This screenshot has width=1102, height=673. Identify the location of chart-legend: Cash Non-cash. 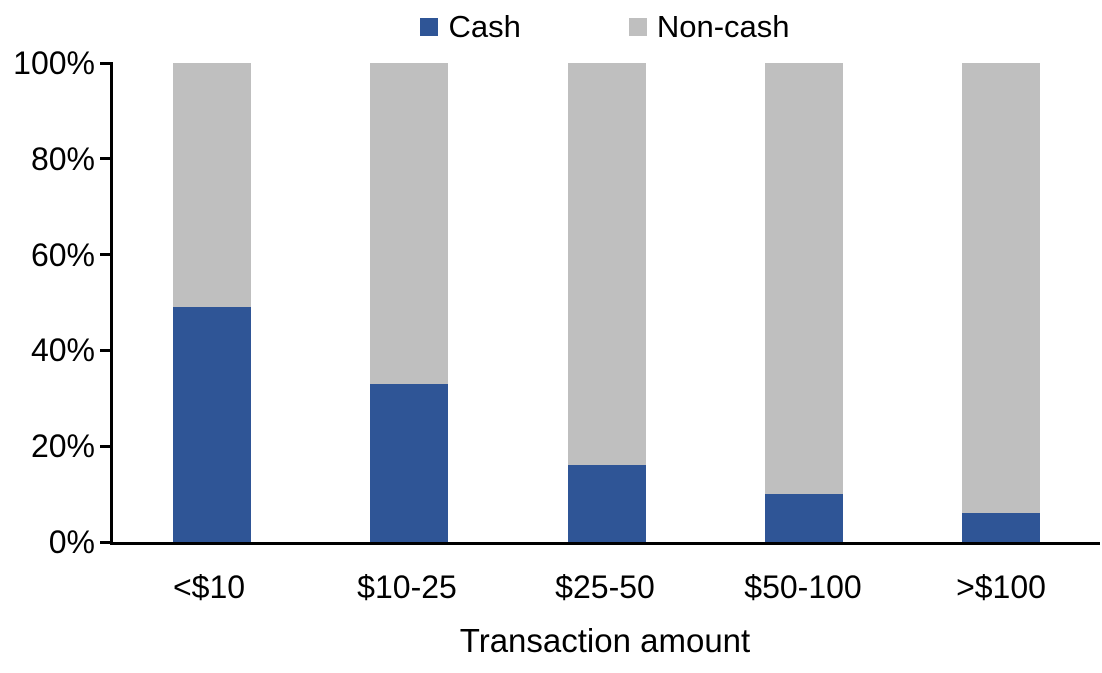
(605, 27).